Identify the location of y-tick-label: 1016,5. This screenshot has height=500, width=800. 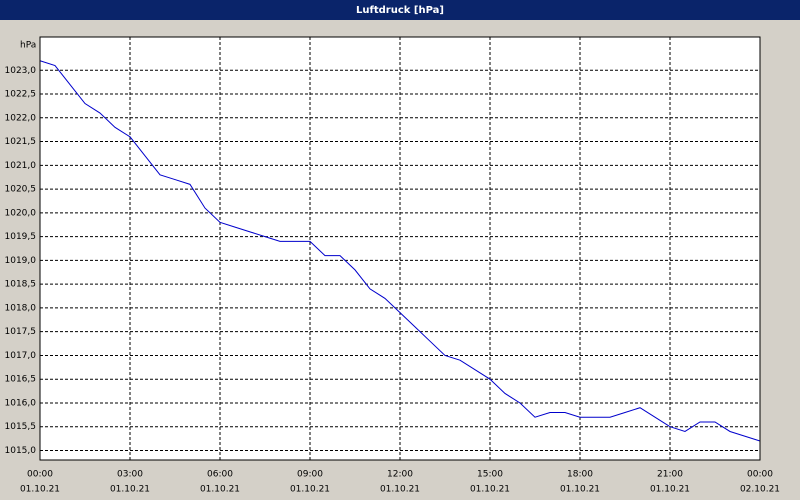
(21, 380).